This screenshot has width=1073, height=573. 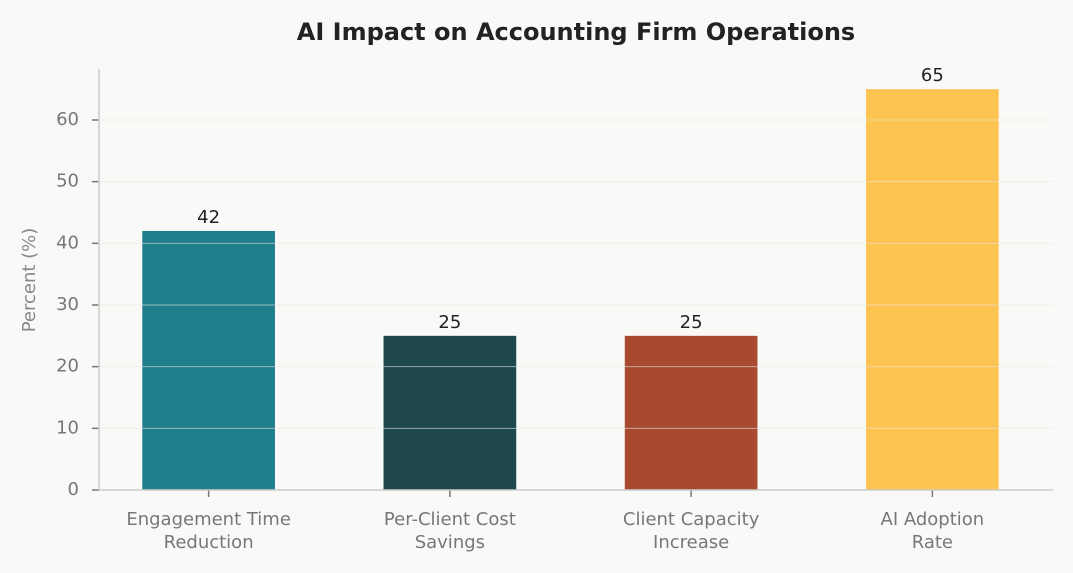 What do you see at coordinates (73, 489) in the screenshot?
I see `y-tick-label: 0` at bounding box center [73, 489].